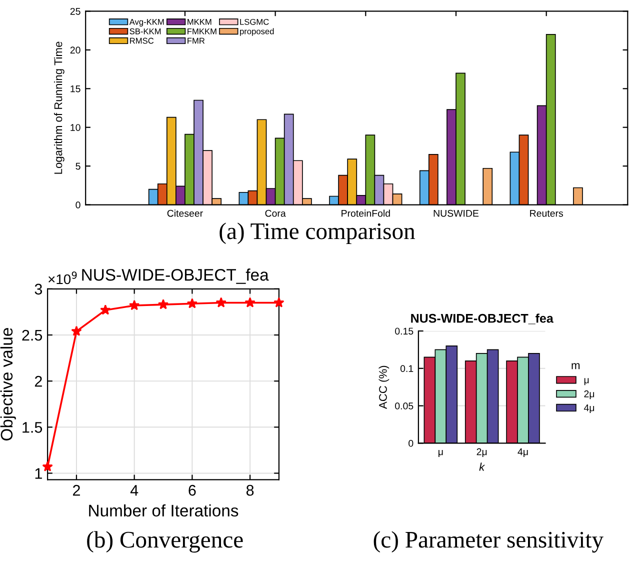  I want to click on text: ×10$^{9}$, so click(62, 277).